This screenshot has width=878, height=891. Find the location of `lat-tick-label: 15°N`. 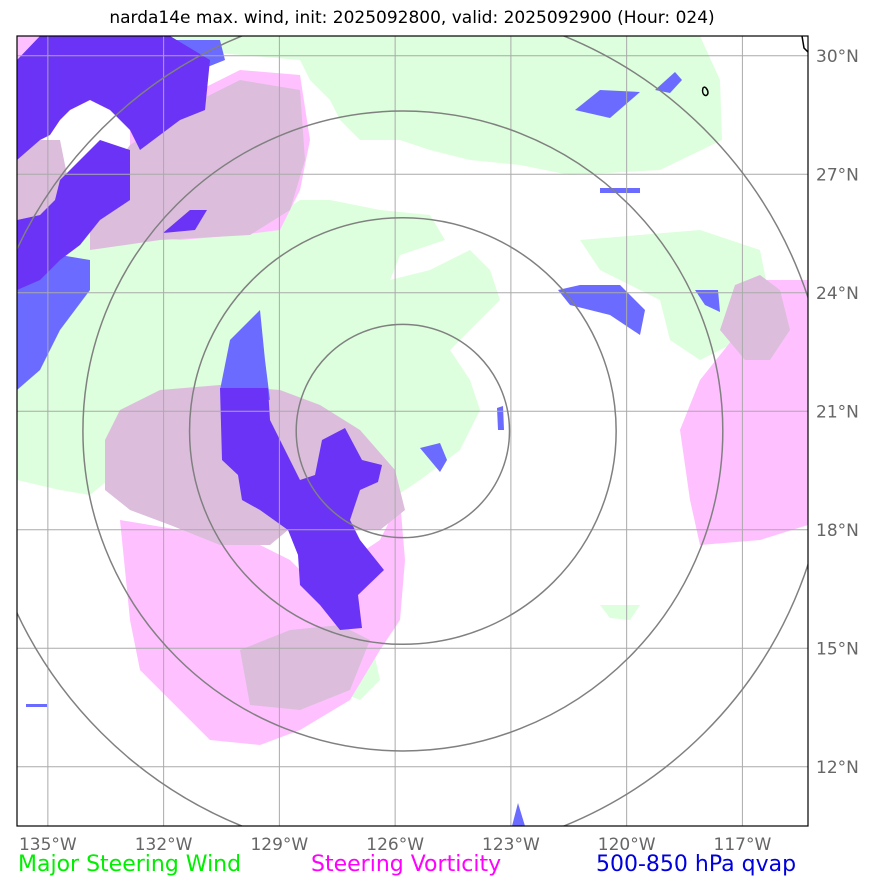

lat-tick-label: 15°N is located at coordinates (837, 649).